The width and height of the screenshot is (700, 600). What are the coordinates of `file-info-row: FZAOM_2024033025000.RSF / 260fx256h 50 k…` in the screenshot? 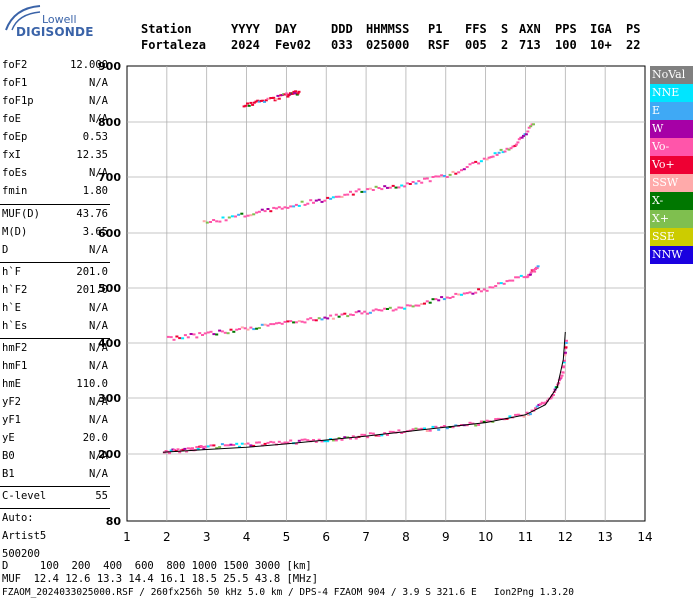 It's located at (288, 592).